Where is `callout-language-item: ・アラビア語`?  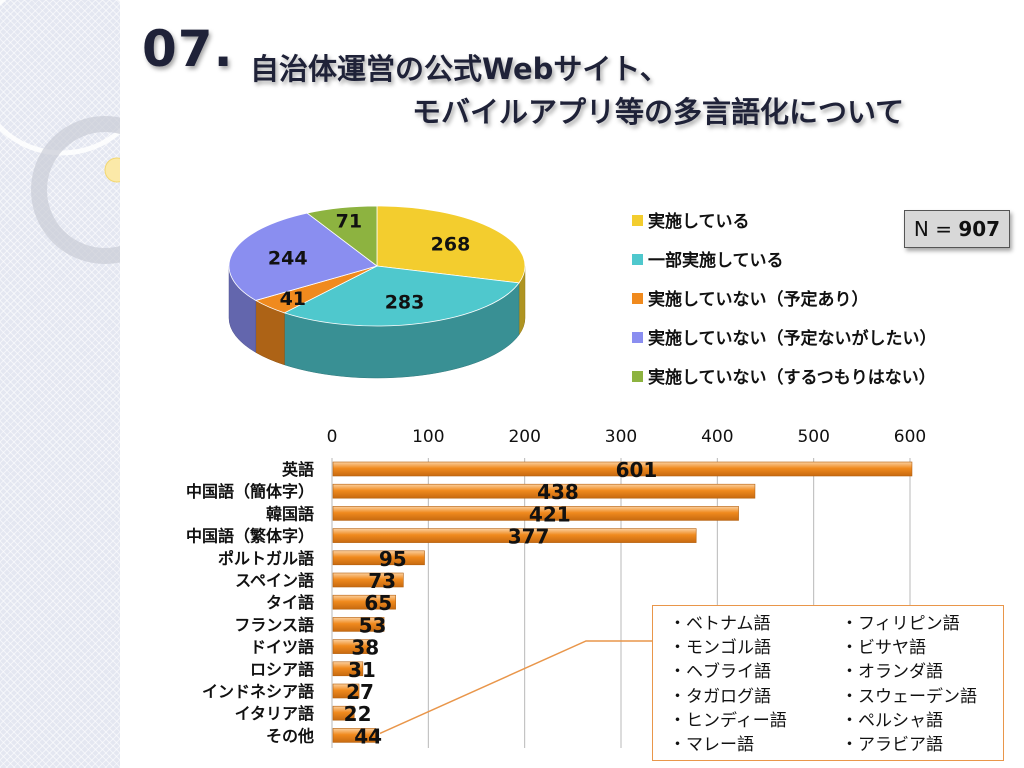 callout-language-item: ・アラビア語 is located at coordinates (892, 744).